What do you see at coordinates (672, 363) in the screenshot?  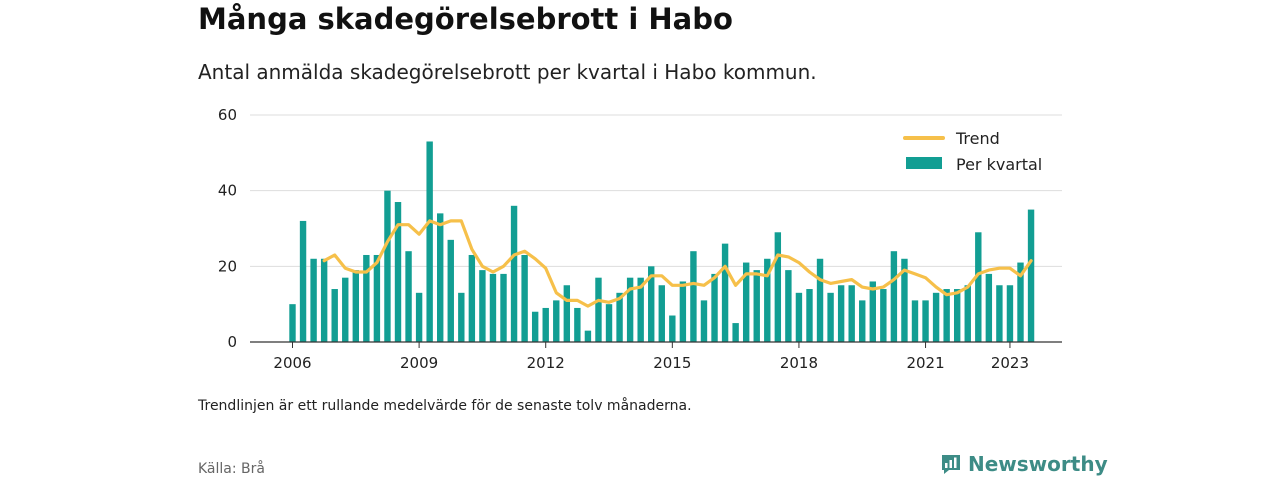 I see `x-tick-label: 2015` at bounding box center [672, 363].